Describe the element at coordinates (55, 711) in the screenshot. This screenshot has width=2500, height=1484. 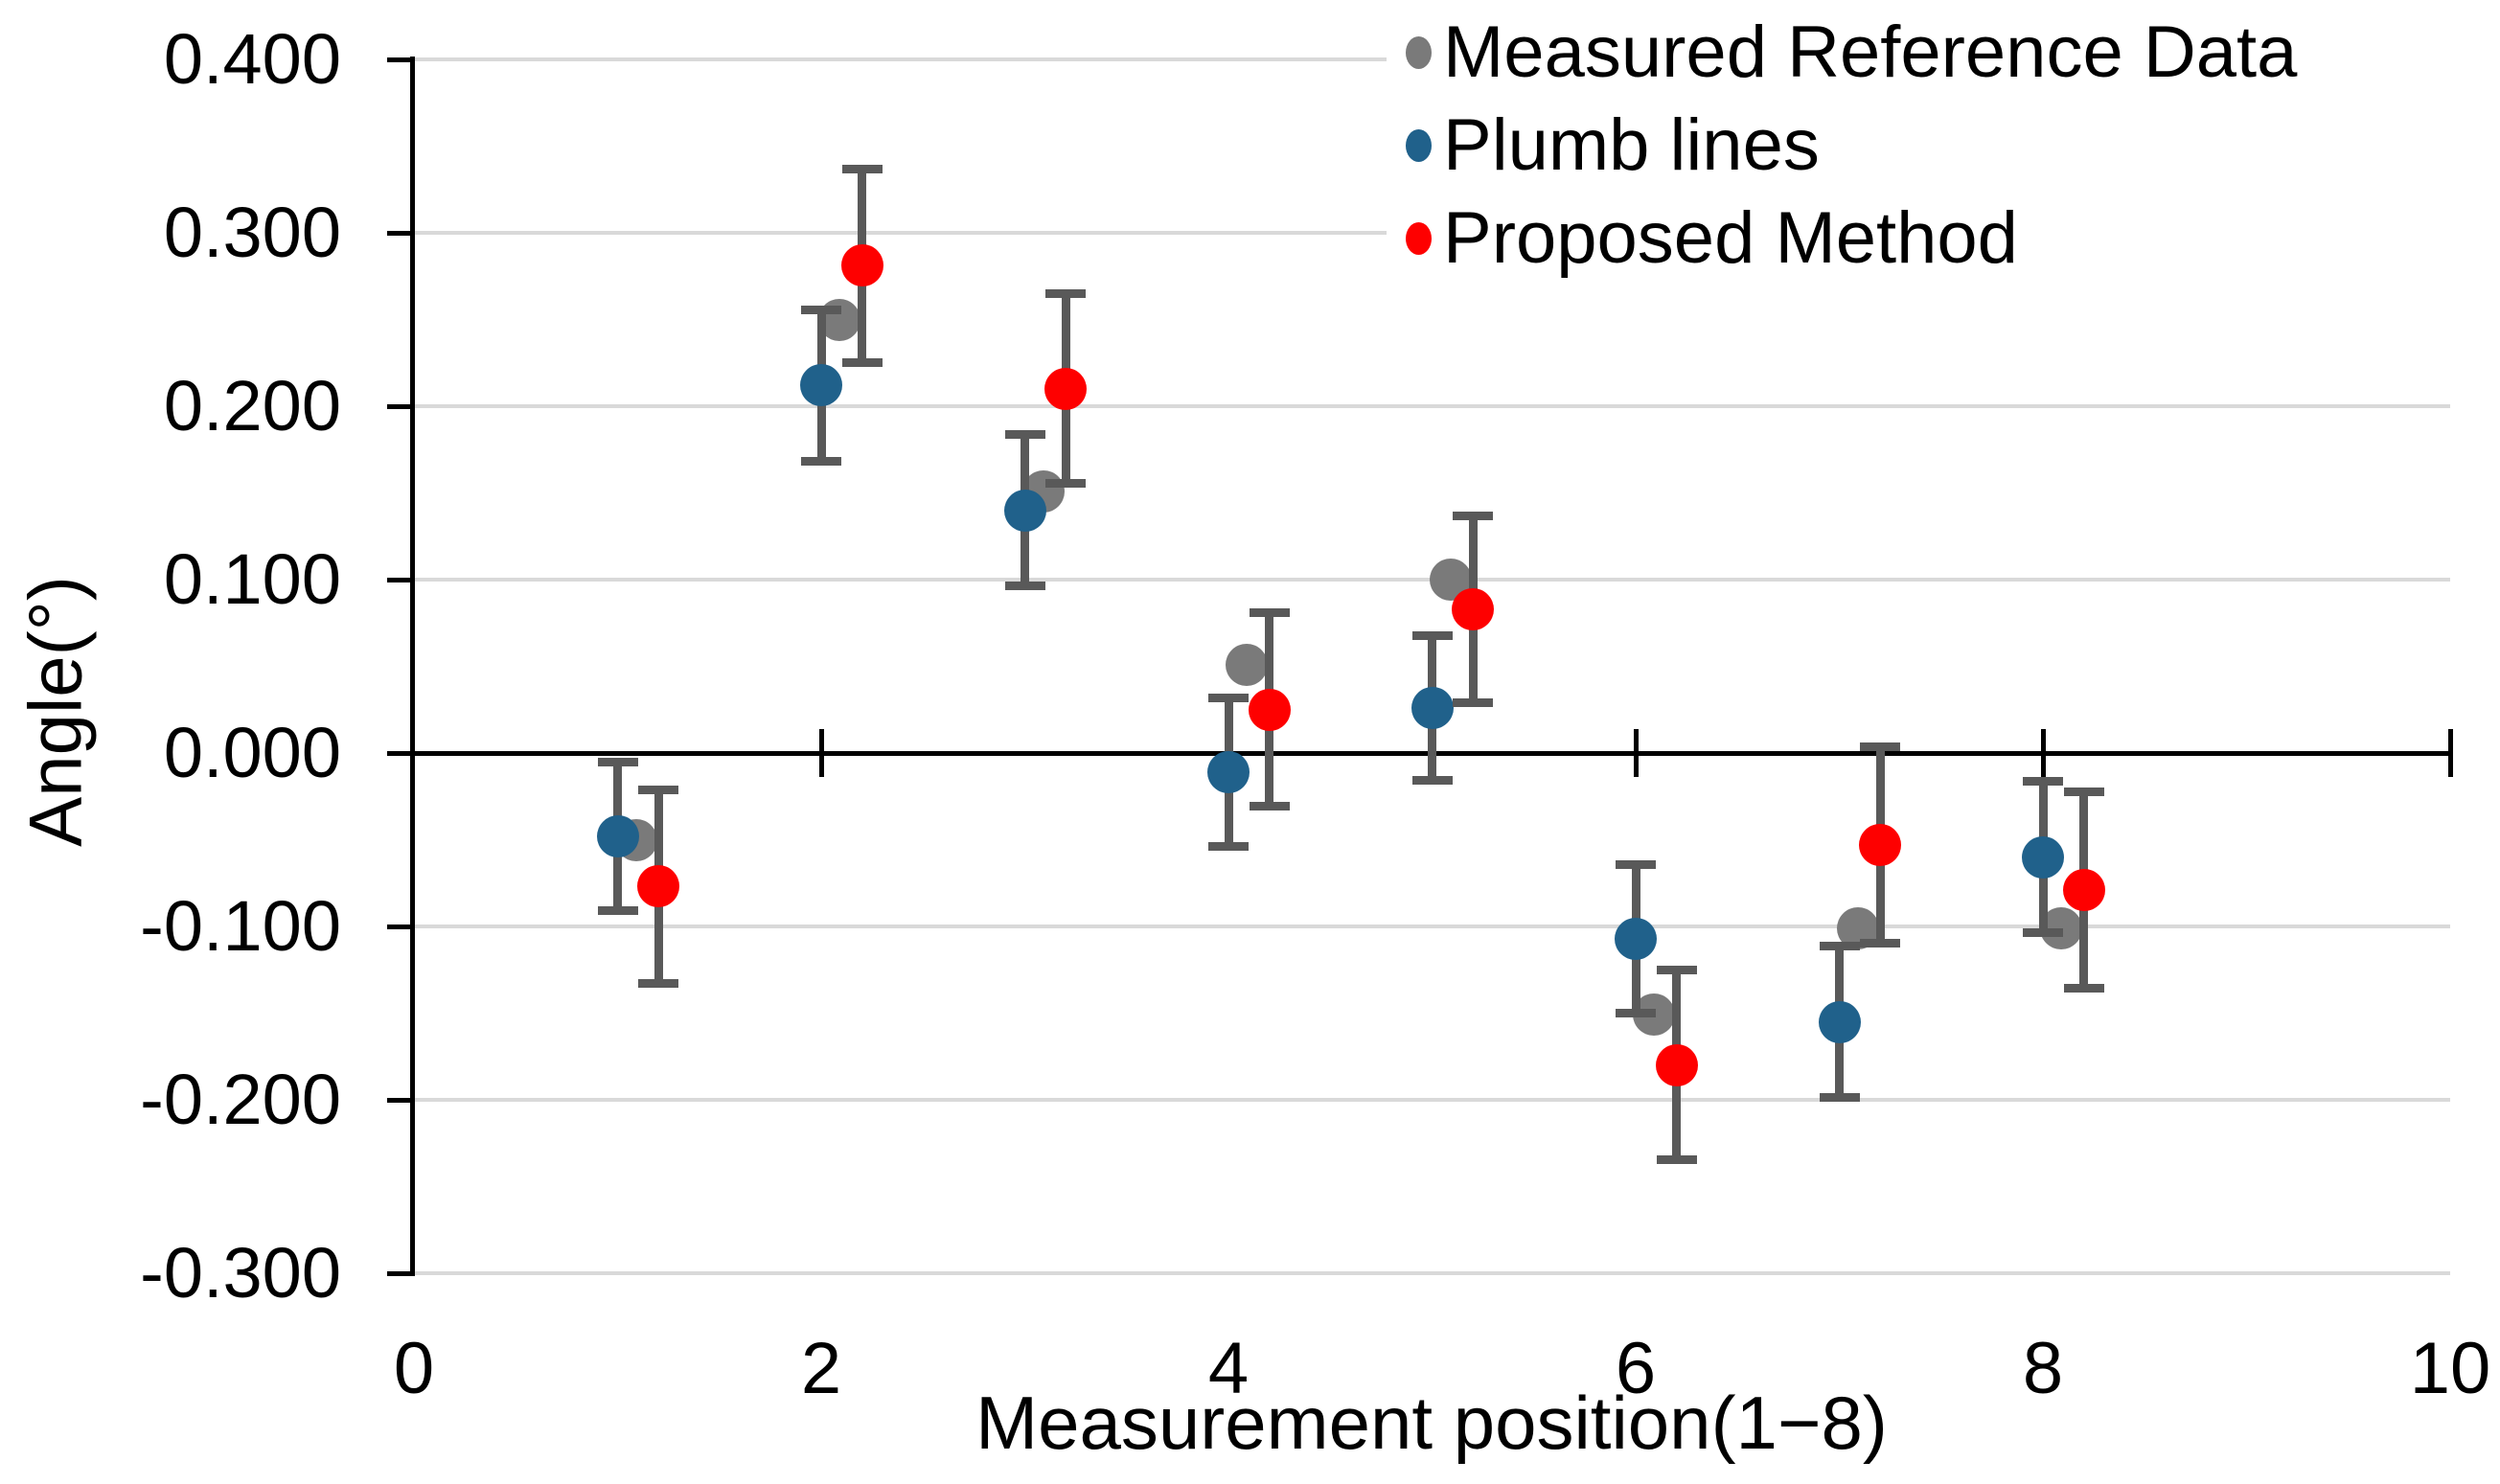
I see `y-axis-title: Angle(°)` at that location.